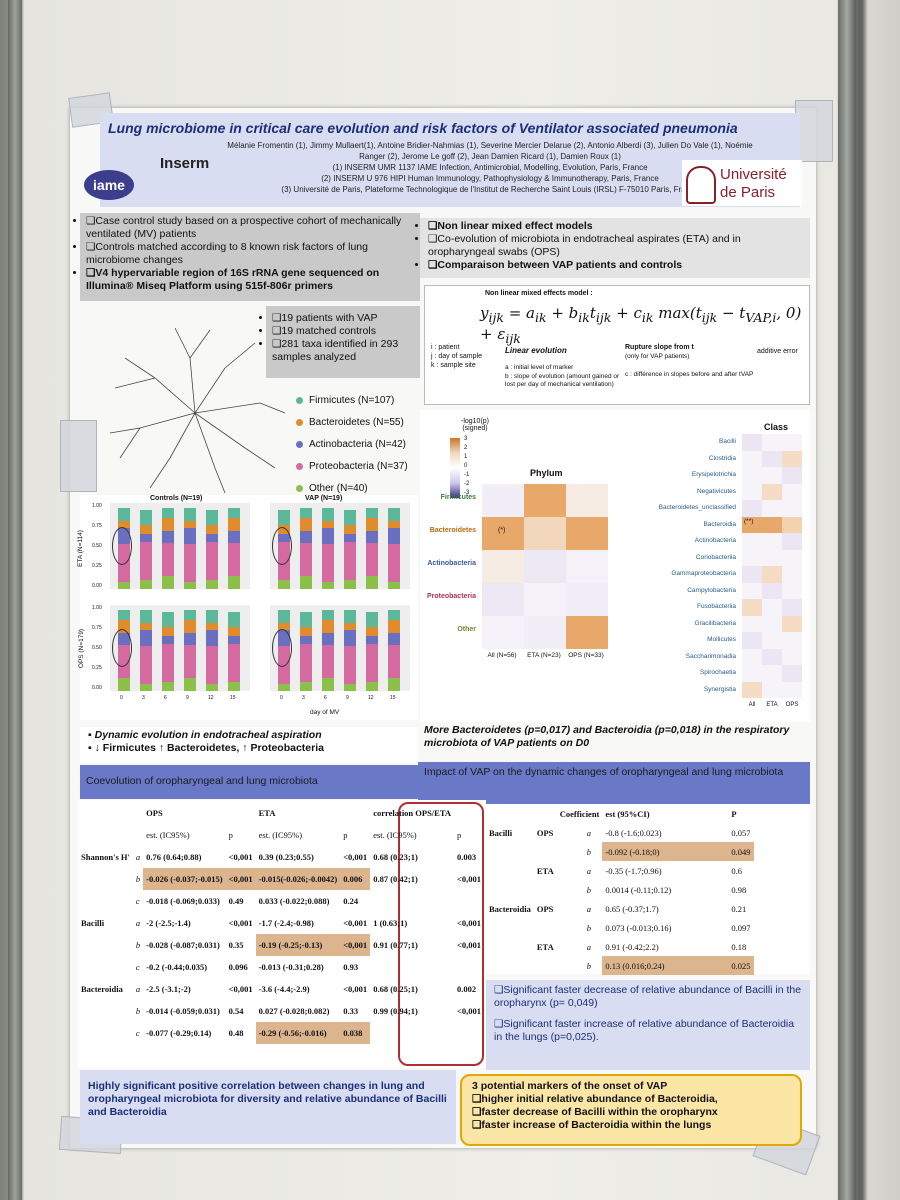  Describe the element at coordinates (466, 457) in the screenshot. I see `heatmap-scale-tick: 1` at that location.